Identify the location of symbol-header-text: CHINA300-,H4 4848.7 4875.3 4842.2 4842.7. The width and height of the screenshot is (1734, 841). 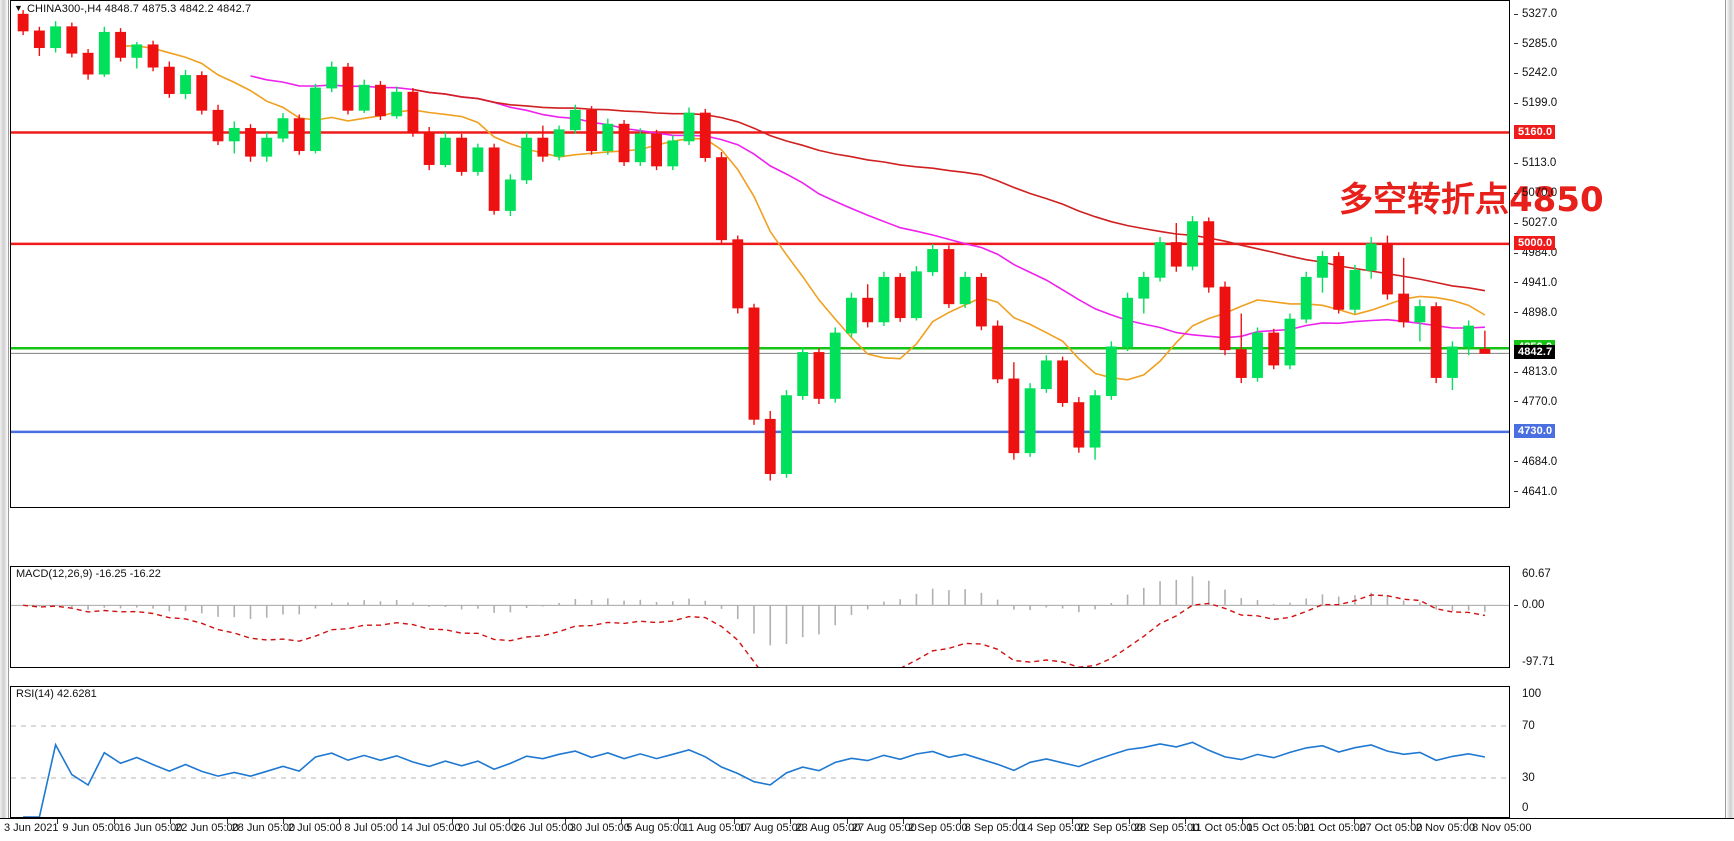
(139, 9).